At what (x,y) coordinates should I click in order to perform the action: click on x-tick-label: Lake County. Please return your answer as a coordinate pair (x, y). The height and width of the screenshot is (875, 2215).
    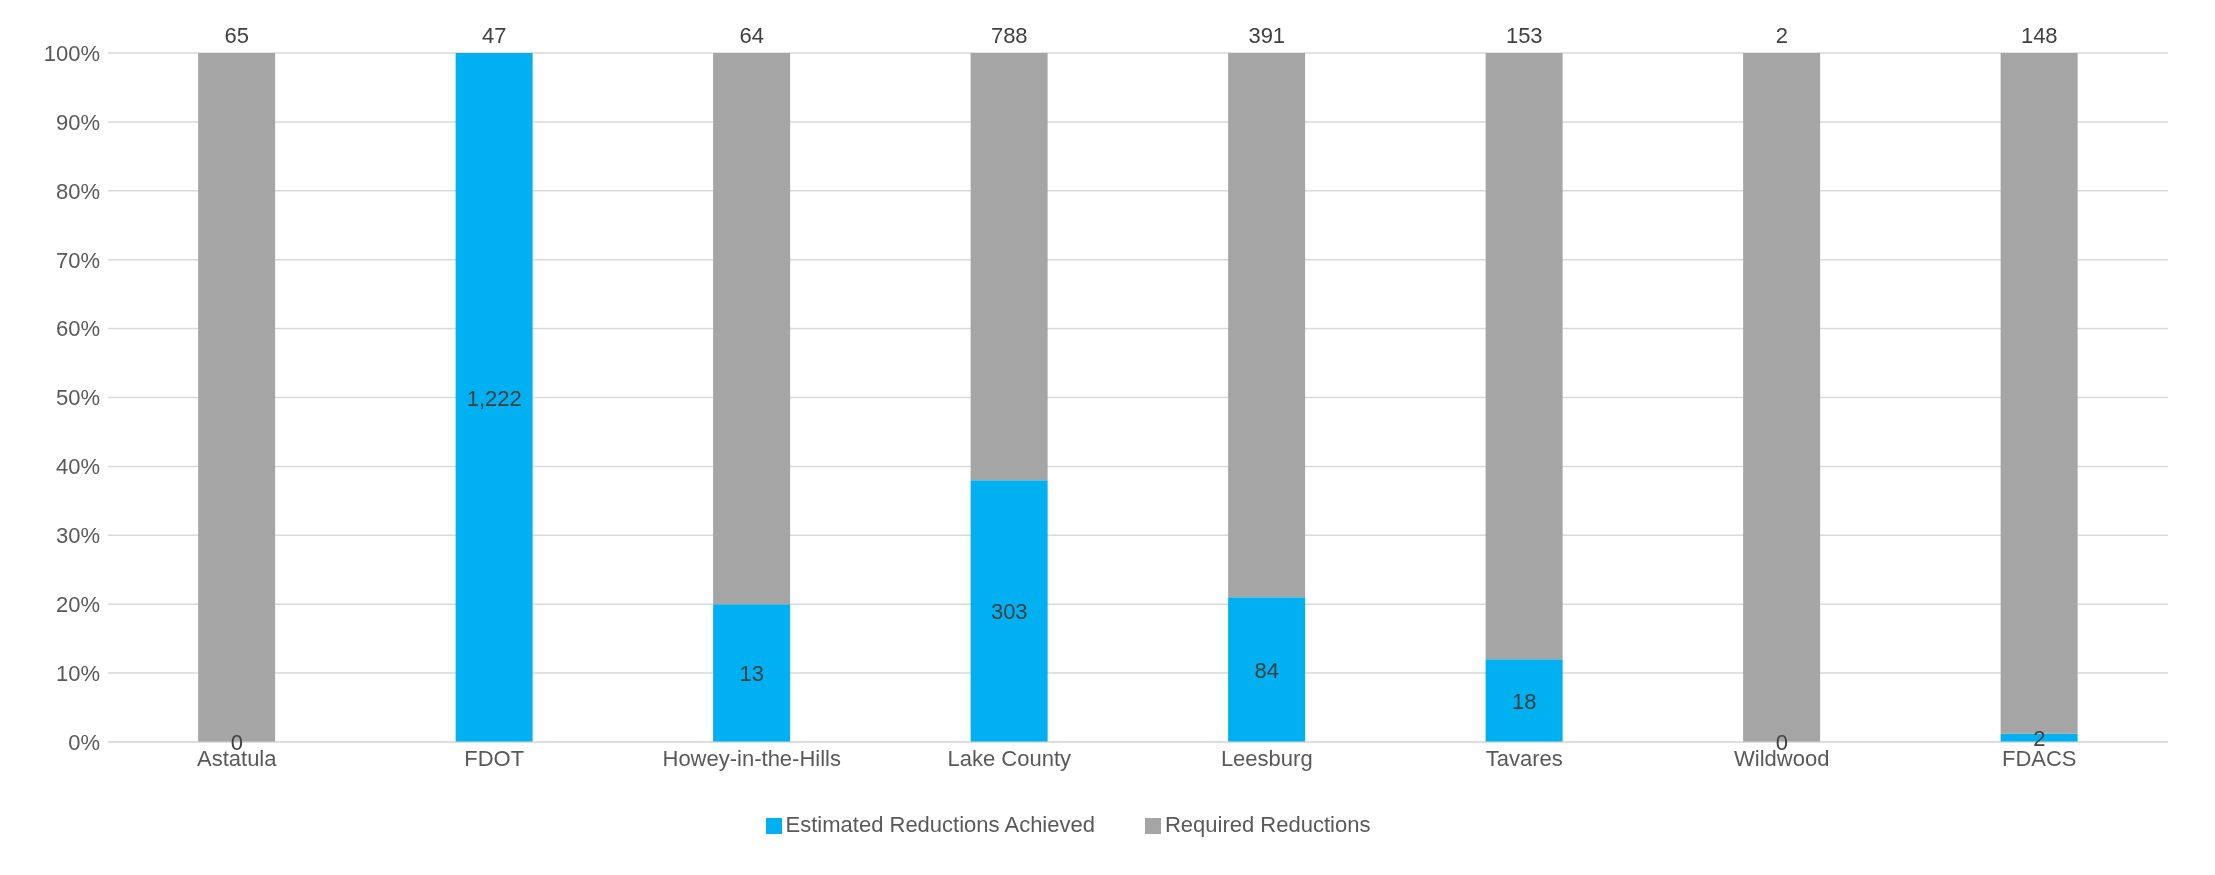
    Looking at the image, I should click on (1009, 758).